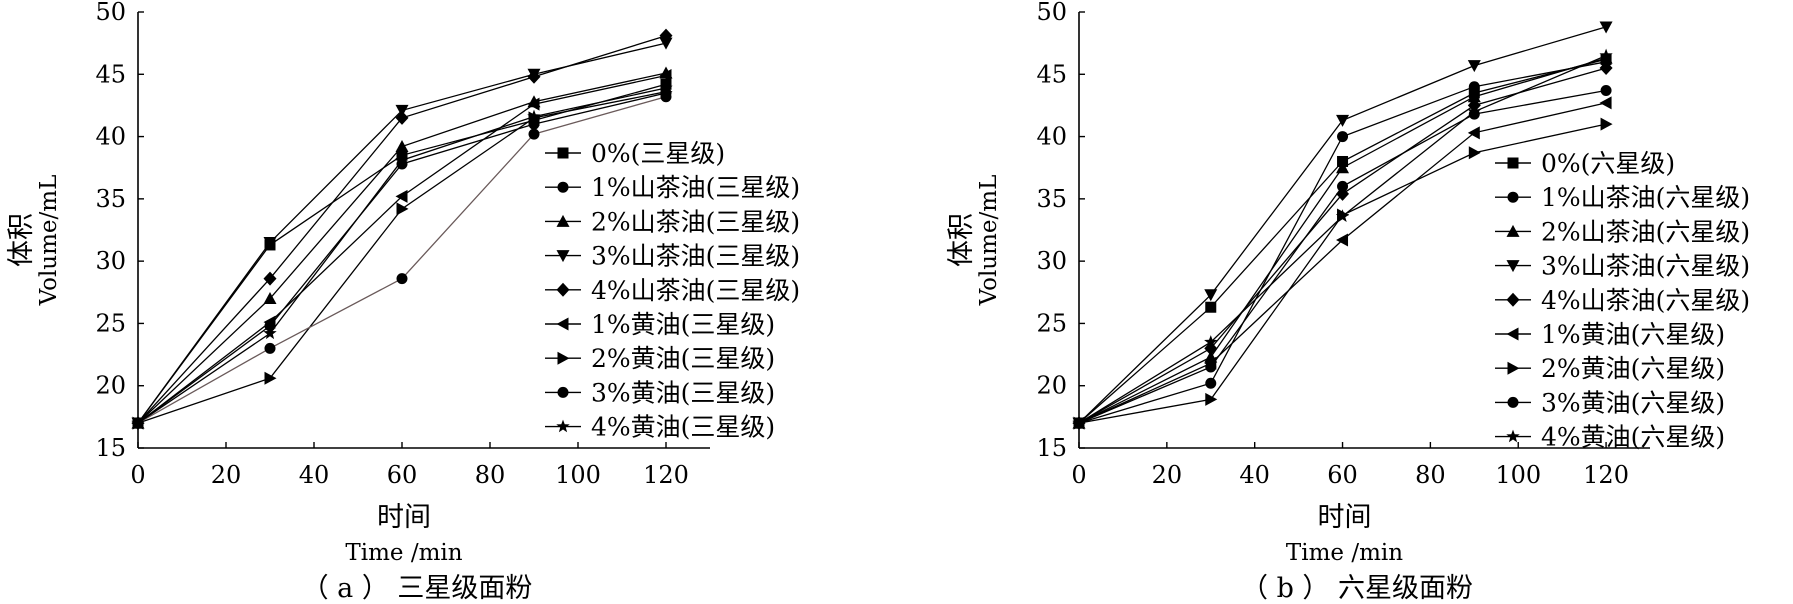 The image size is (1793, 604). I want to click on x-tick-label: 60, so click(402, 475).